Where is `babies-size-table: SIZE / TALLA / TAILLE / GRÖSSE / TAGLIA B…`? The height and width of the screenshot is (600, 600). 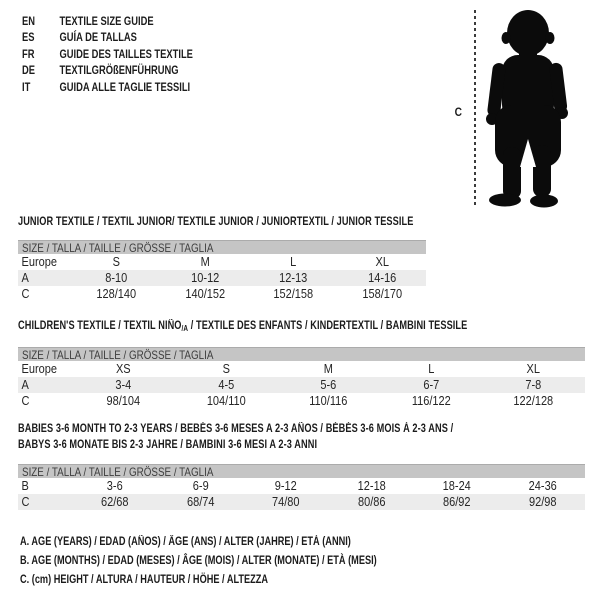 babies-size-table: SIZE / TALLA / TAILLE / GRÖSSE / TAGLIA B… is located at coordinates (301, 487).